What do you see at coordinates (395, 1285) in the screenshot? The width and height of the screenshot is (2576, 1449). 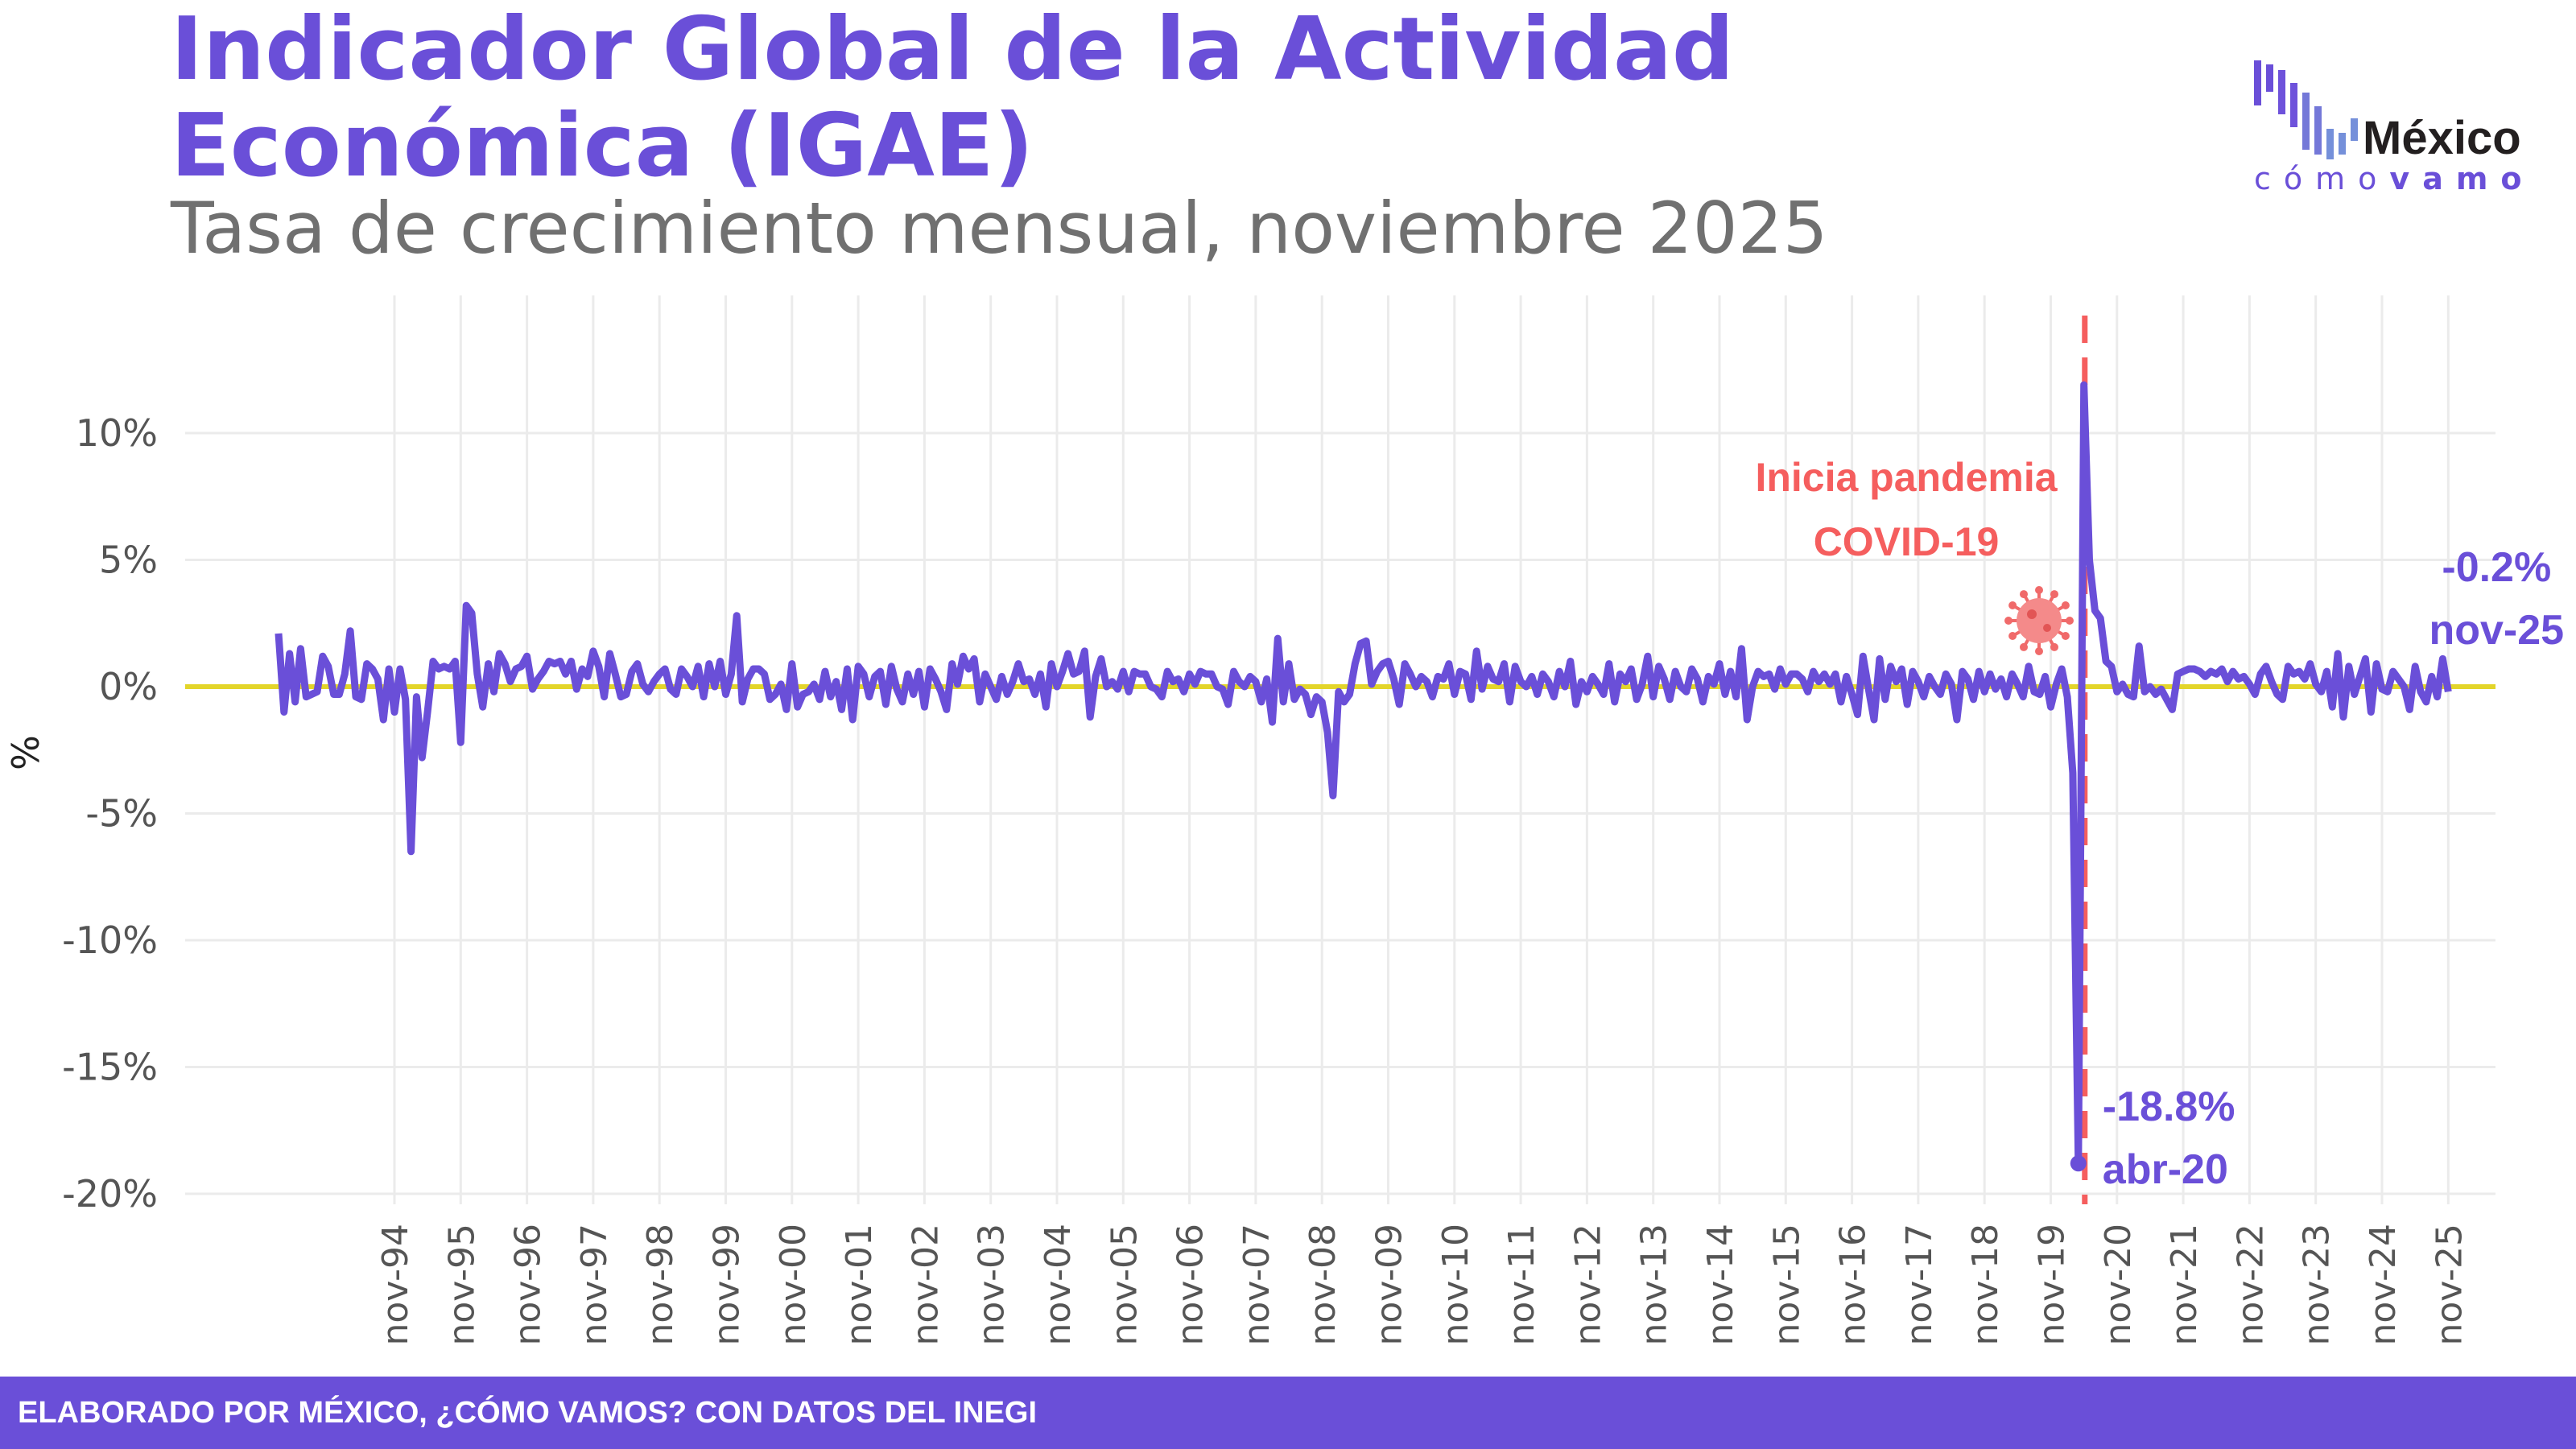 I see `x-tick-label: nov-94` at bounding box center [395, 1285].